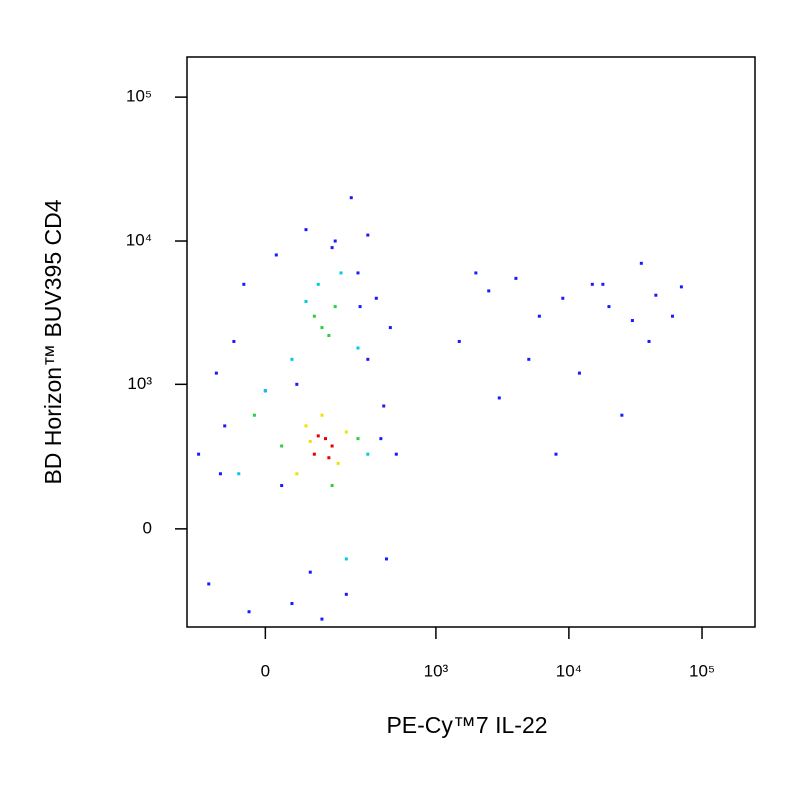 This screenshot has width=800, height=805. Describe the element at coordinates (139, 96) in the screenshot. I see `y-tick-label: 10⁵` at that location.